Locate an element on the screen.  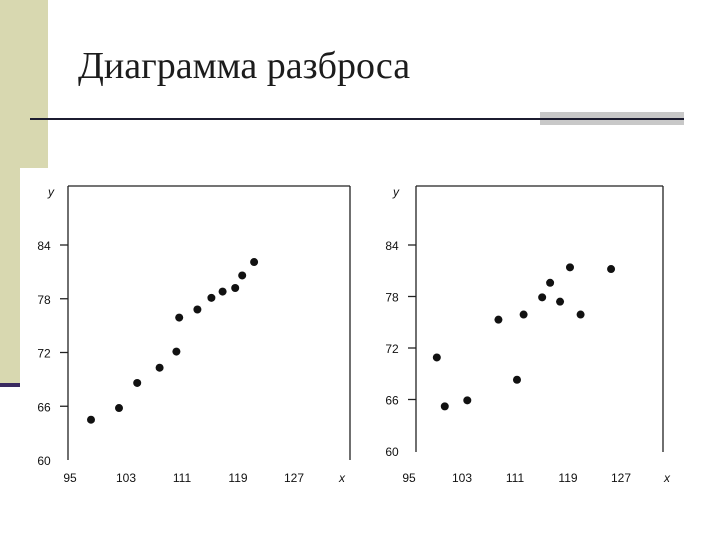
title-rule-accent-line is located at coordinates (612, 119).